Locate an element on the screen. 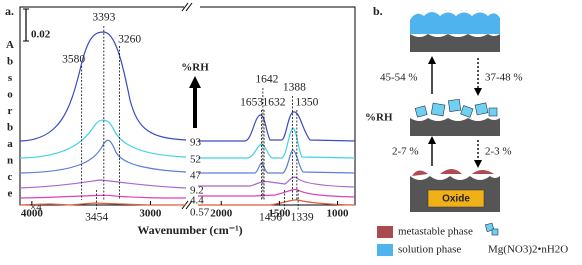  solution is located at coordinates (455, 23).